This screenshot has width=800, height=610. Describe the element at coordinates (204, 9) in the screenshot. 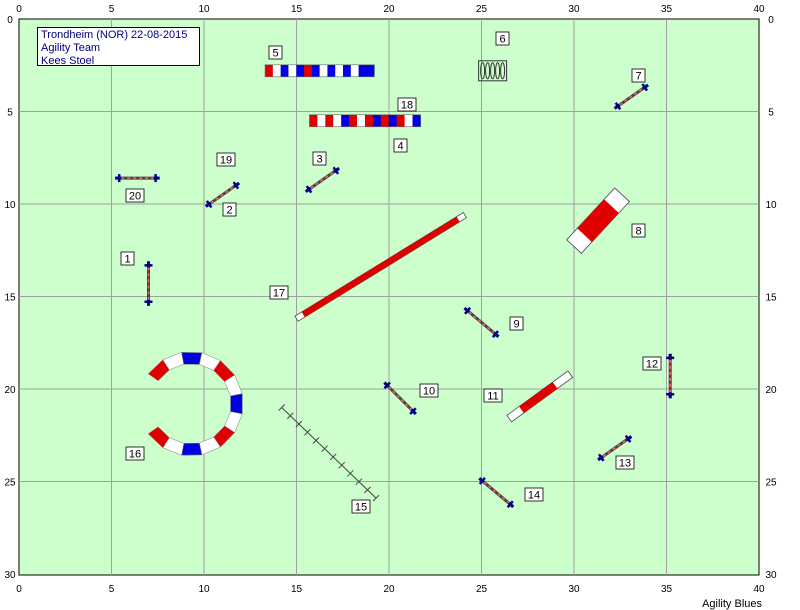

I see `x-tick-label-top: 10` at that location.